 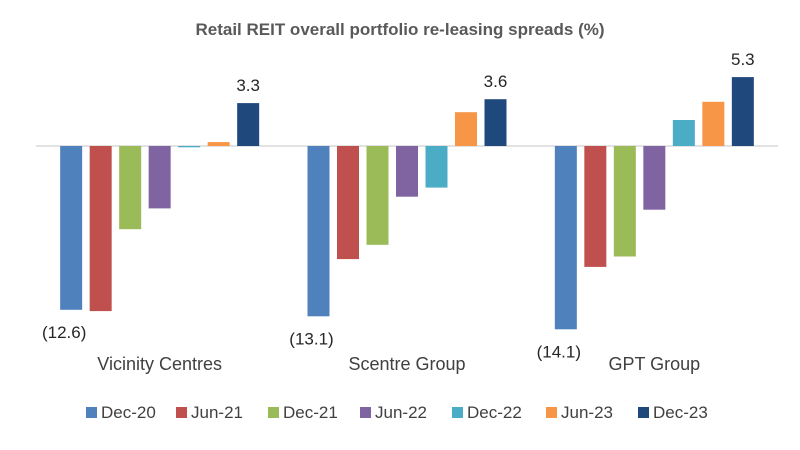 What do you see at coordinates (559, 351) in the screenshot?
I see `data-label: (14.1)` at bounding box center [559, 351].